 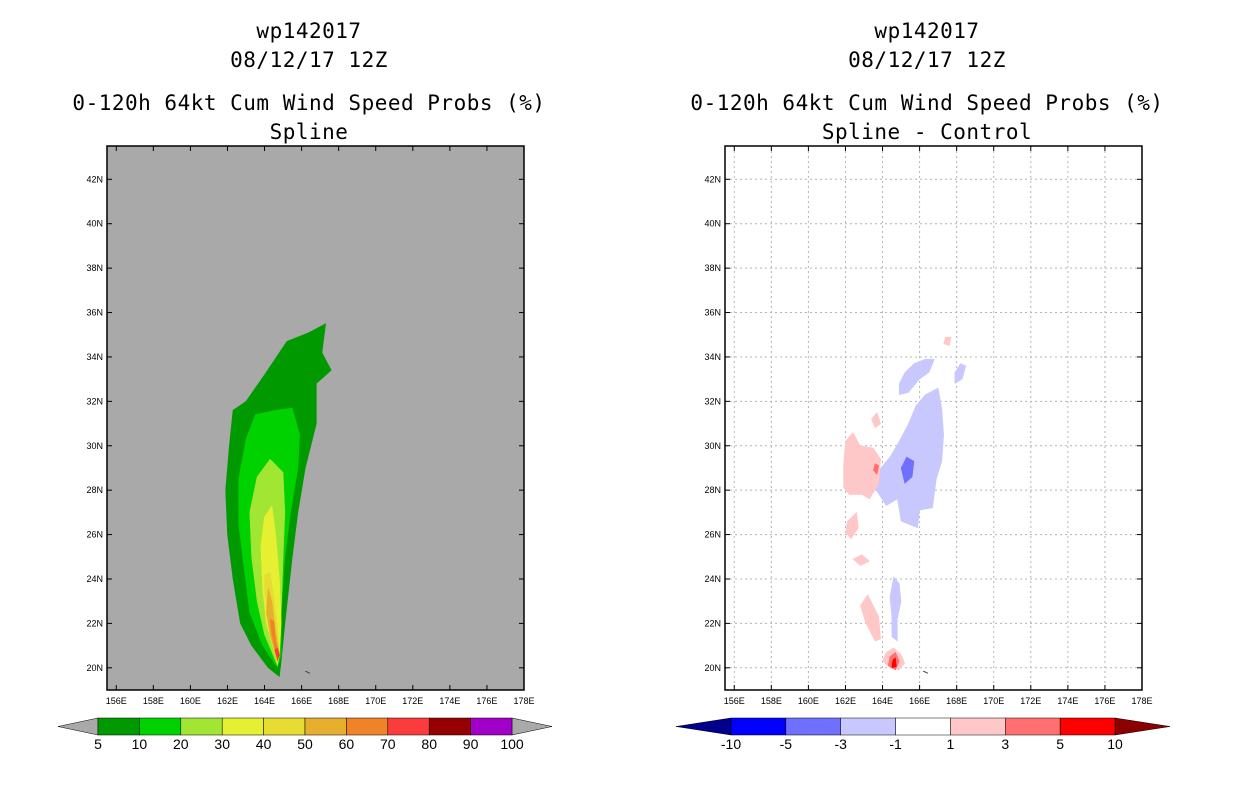 What do you see at coordinates (264, 744) in the screenshot?
I see `left-colorbar-label: 40` at bounding box center [264, 744].